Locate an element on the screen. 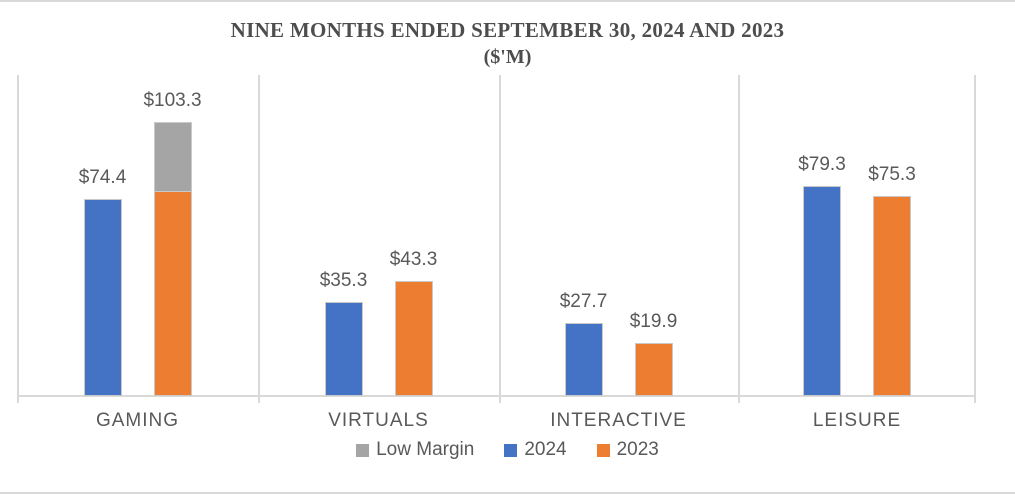 The width and height of the screenshot is (1015, 494). legend-label: 2023 is located at coordinates (637, 449).